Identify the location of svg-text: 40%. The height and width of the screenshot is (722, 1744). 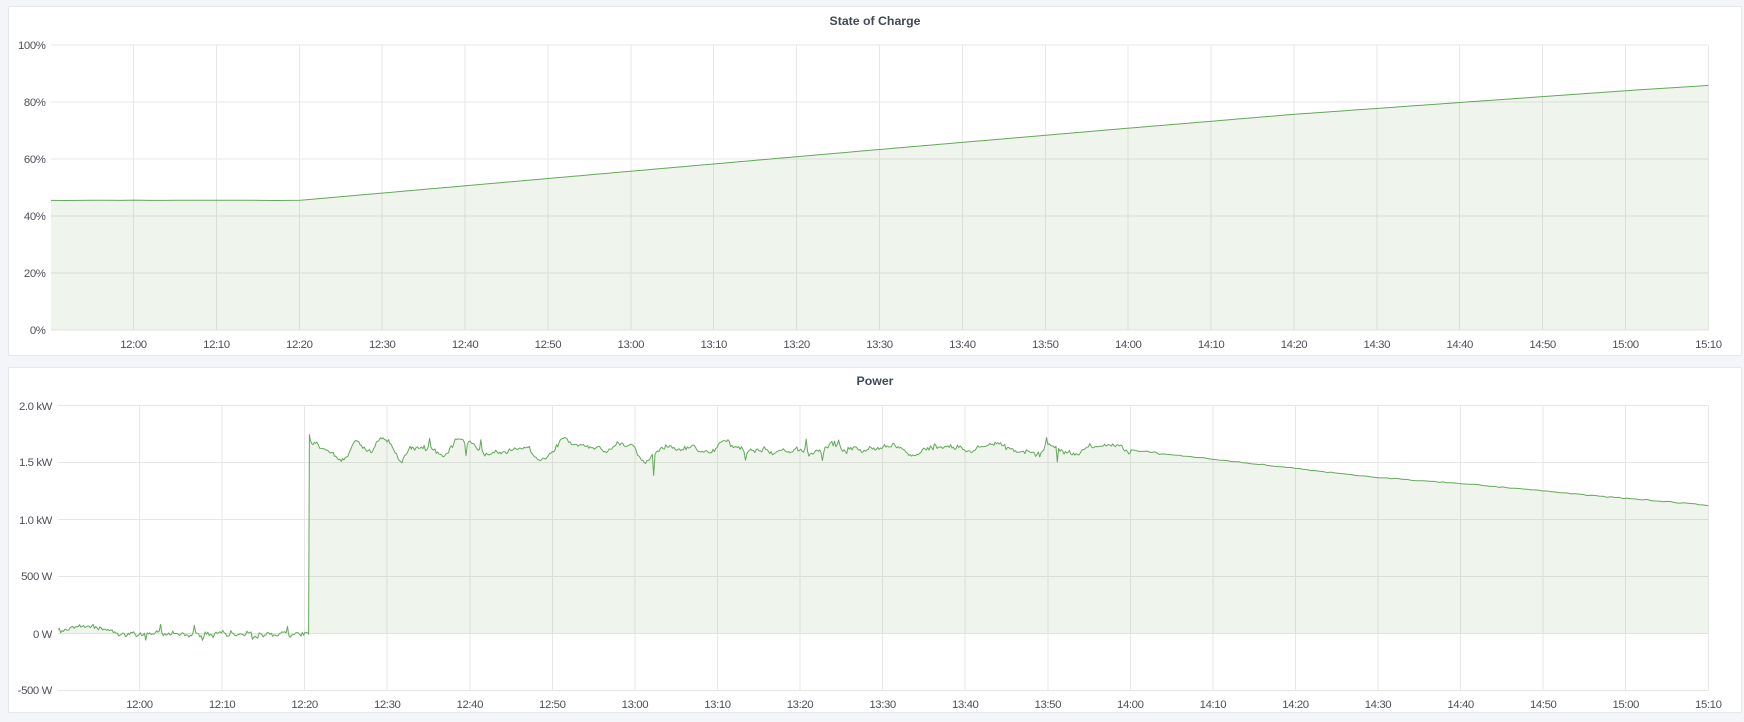
(35, 217).